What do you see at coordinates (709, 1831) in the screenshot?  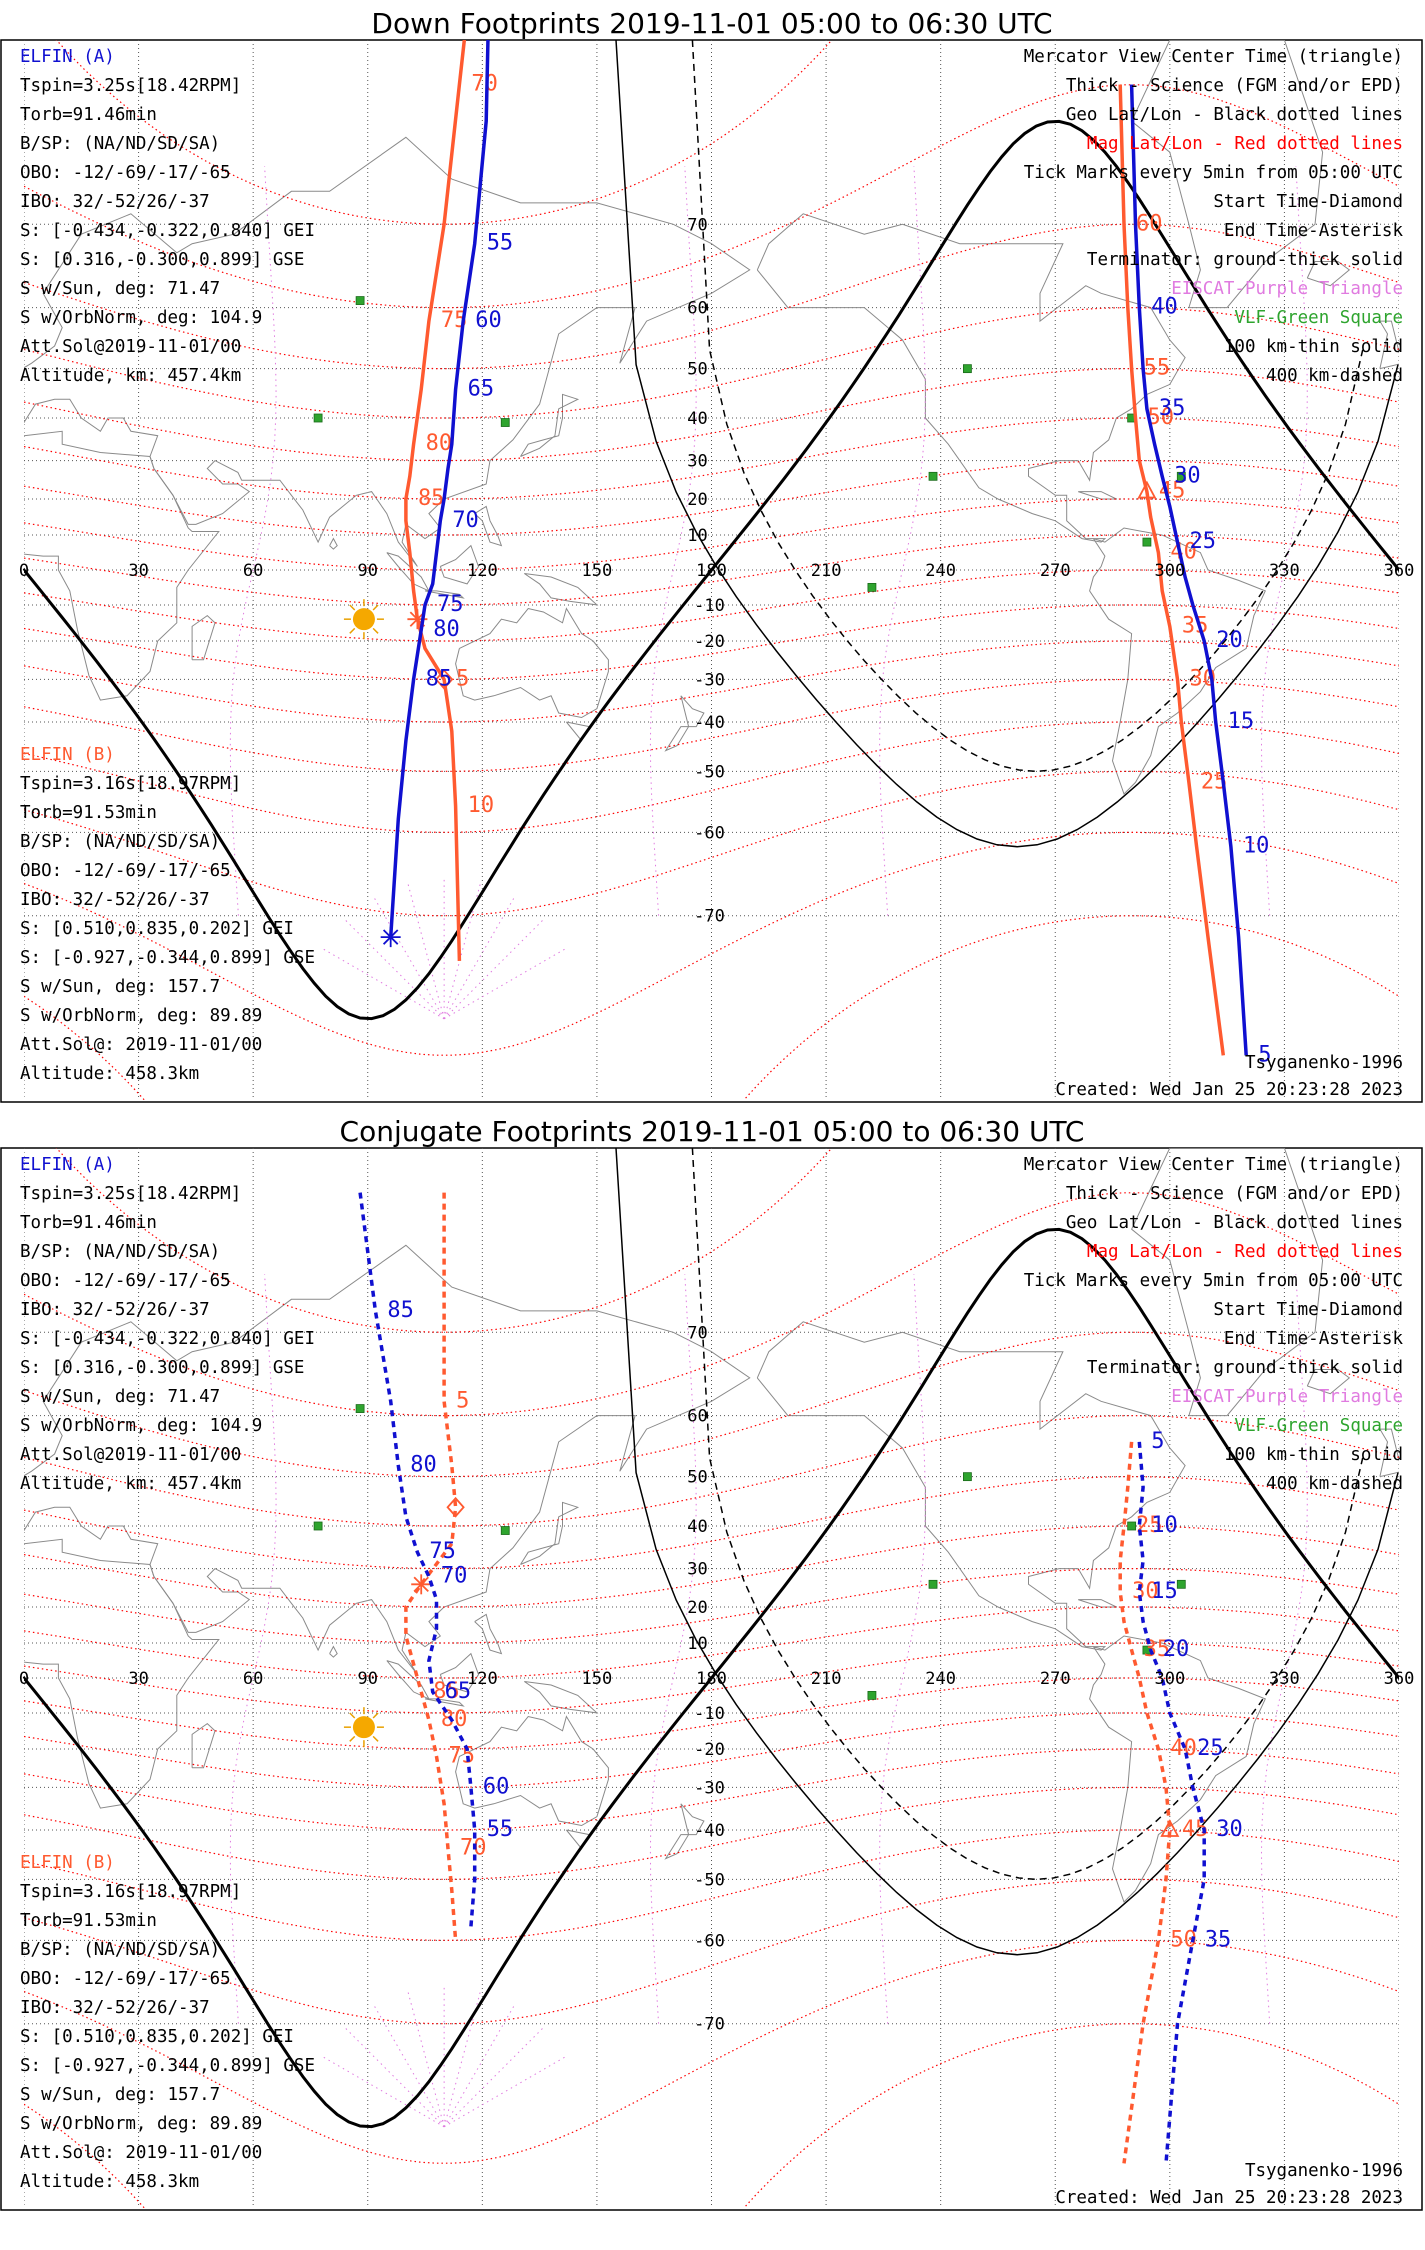 I see `latitude-tick-label: -40` at bounding box center [709, 1831].